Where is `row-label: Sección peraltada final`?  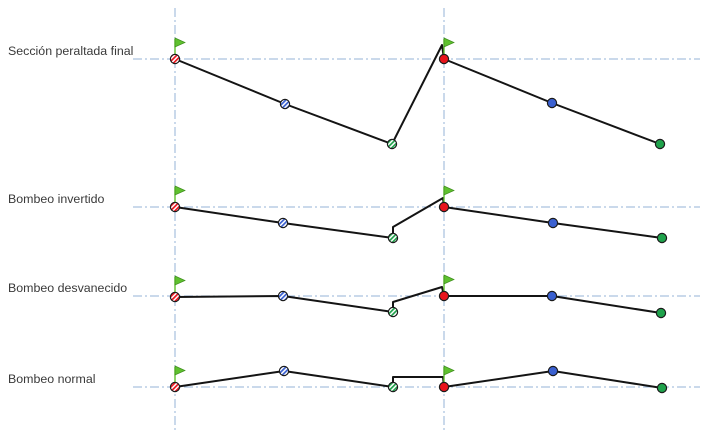 row-label: Sección peraltada final is located at coordinates (70, 51).